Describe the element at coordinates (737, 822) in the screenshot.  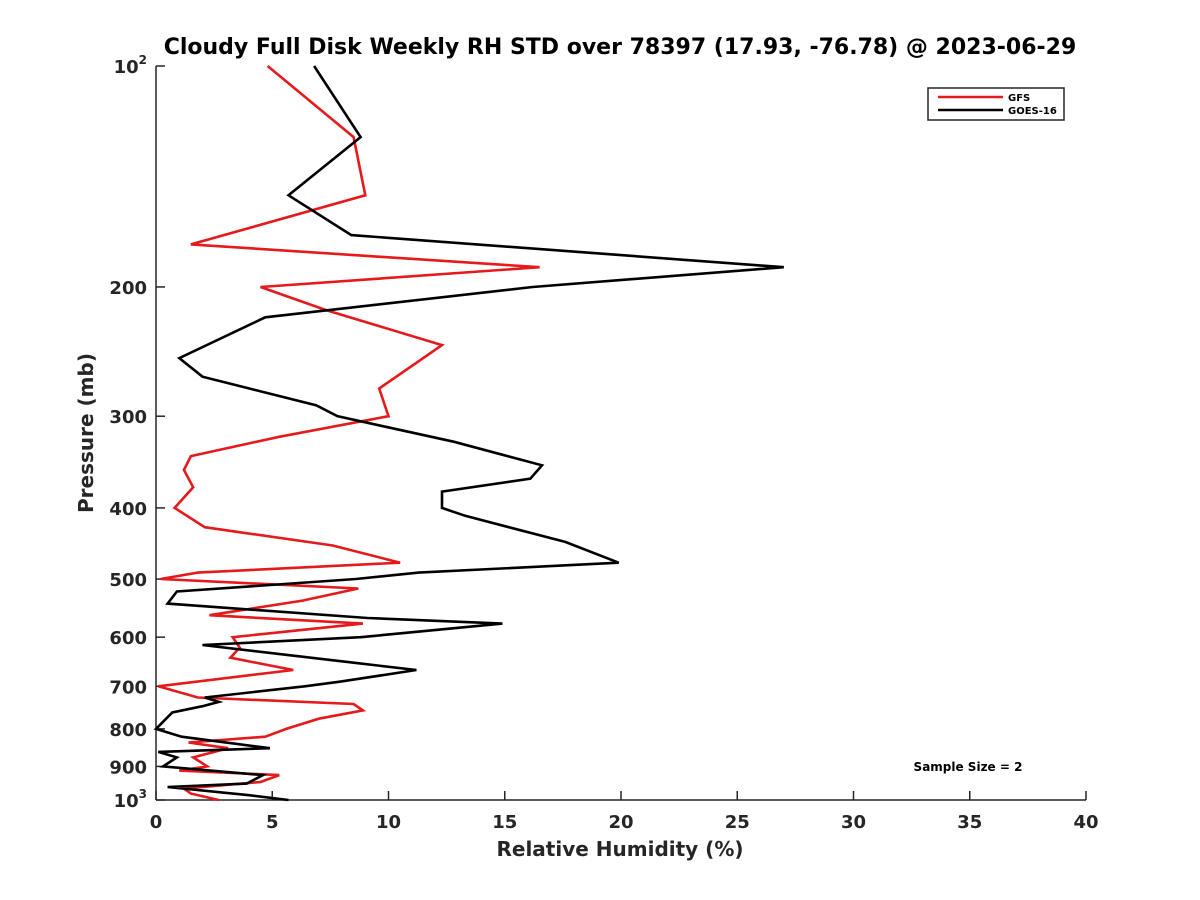
I see `x-tick-label: 25` at that location.